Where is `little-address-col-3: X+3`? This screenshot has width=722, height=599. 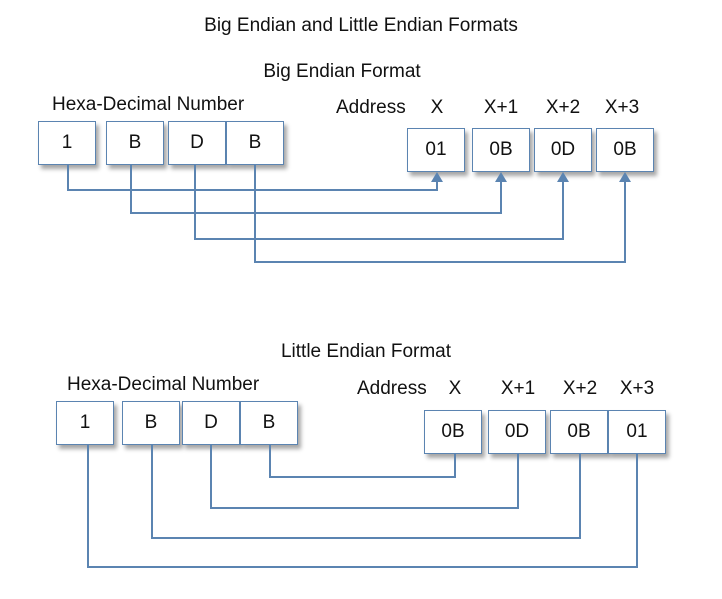 little-address-col-3: X+3 is located at coordinates (637, 388).